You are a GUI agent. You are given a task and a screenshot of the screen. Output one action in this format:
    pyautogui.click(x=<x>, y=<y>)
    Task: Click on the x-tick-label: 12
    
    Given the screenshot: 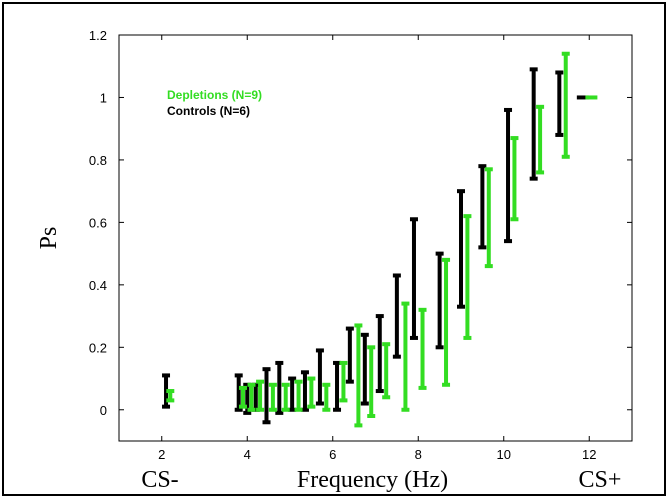 What is the action you would take?
    pyautogui.click(x=589, y=454)
    